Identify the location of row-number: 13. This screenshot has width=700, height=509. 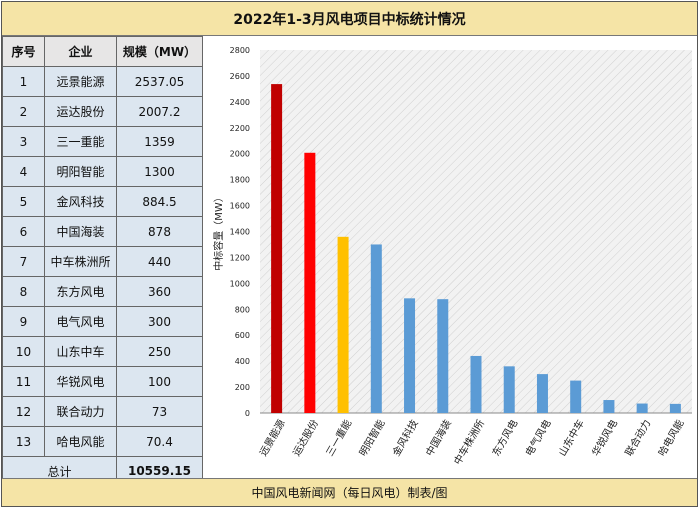
(23, 441).